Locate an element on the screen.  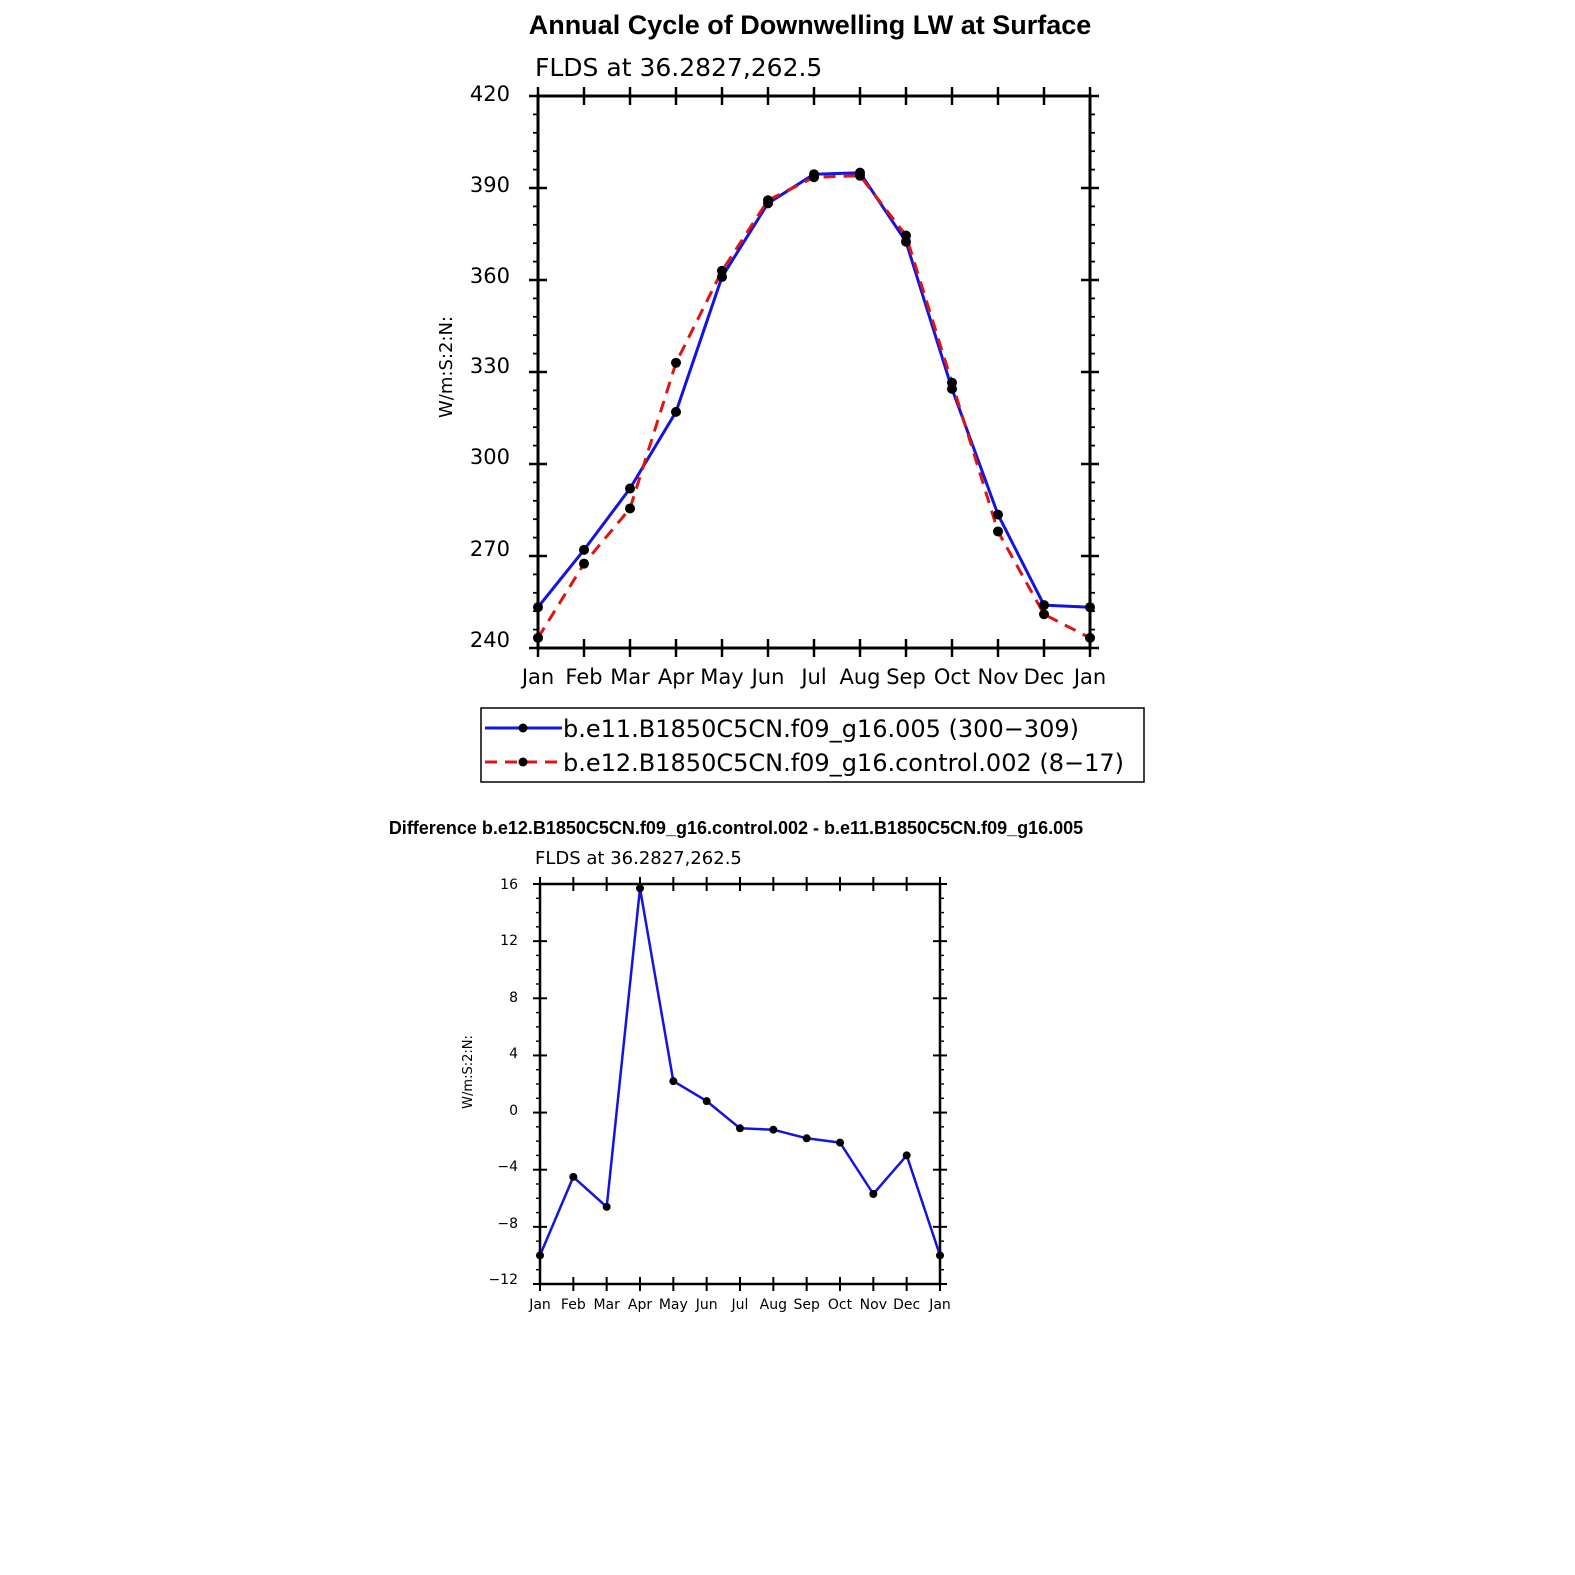
difference-plot-area is located at coordinates (740, 1084).